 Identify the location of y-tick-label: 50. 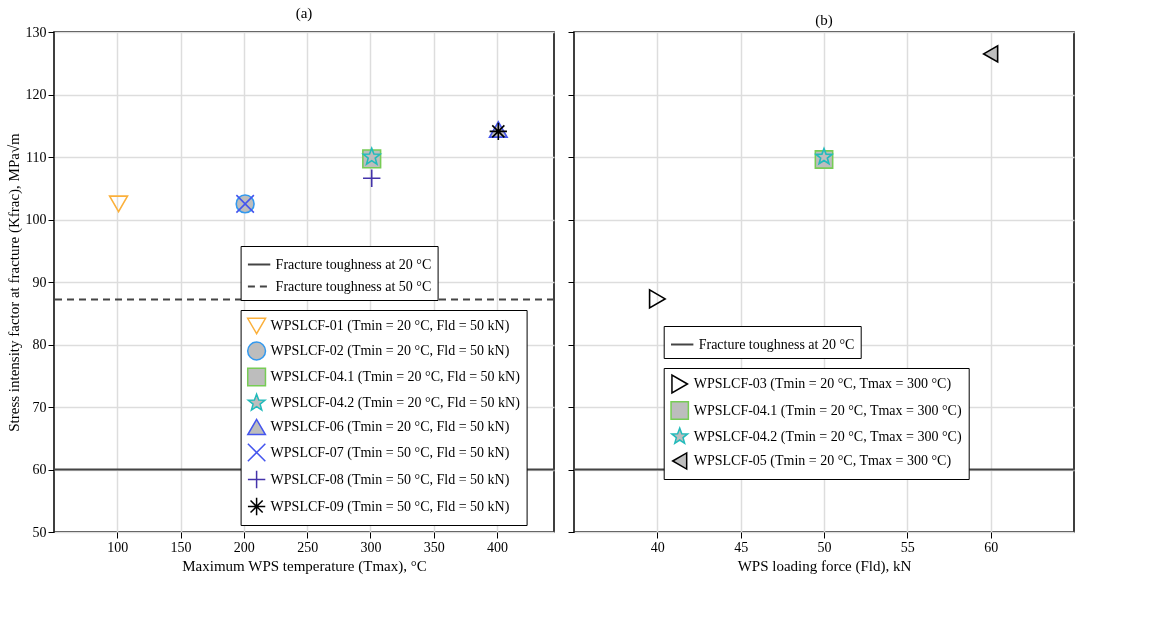
(39, 532).